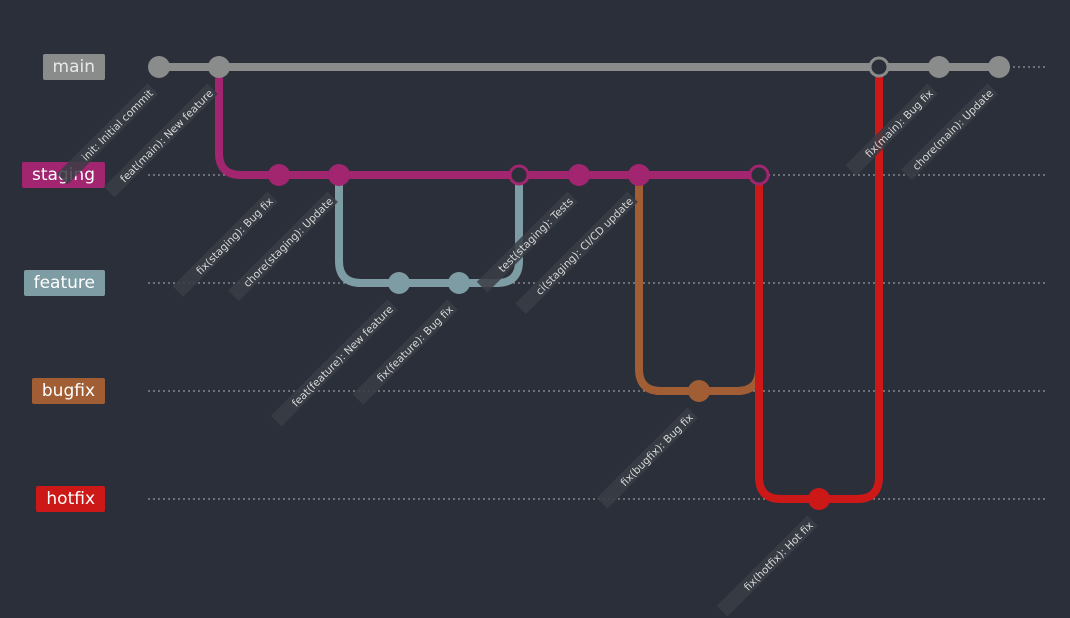  Describe the element at coordinates (350, 229) in the screenshot. I see `connection-c3-c4` at that location.